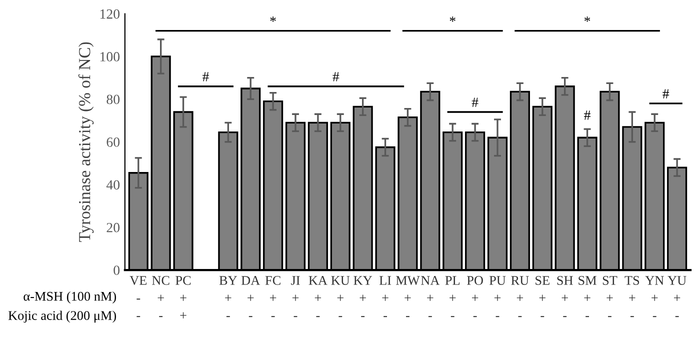 This screenshot has height=344, width=694. Describe the element at coordinates (110, 14) in the screenshot. I see `y-tick-label: 120` at that location.